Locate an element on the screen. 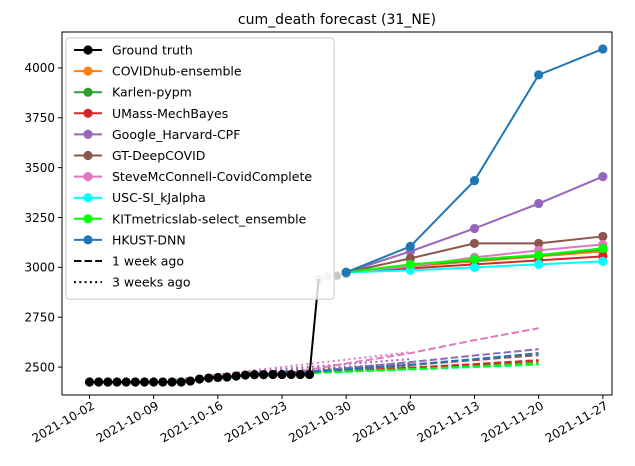 This screenshot has height=466, width=635. chart-title: cum_death forecast (31_NE) is located at coordinates (337, 20).